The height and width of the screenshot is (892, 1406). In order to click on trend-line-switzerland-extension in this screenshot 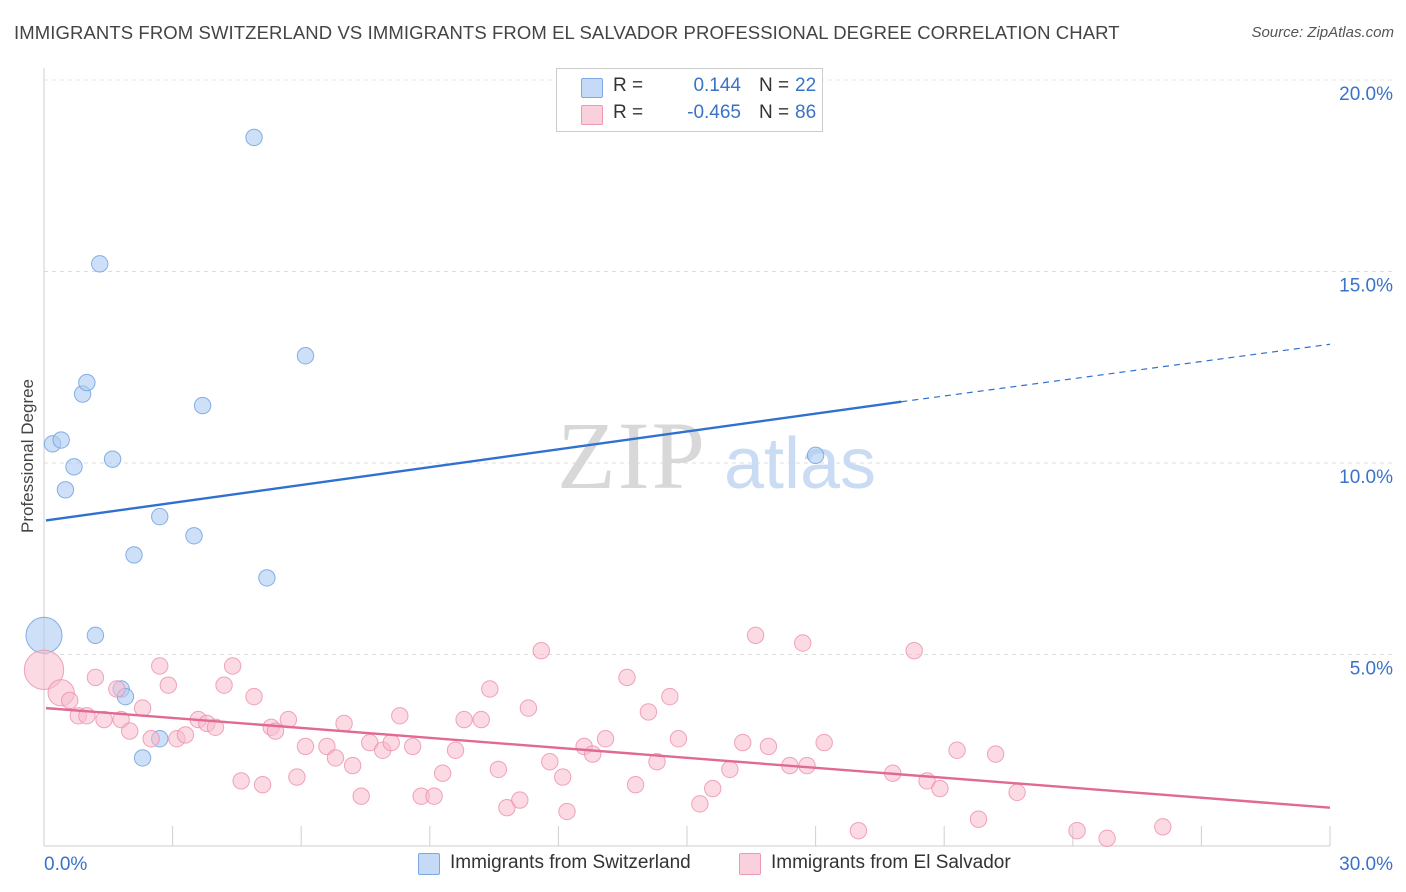, I will do `click(1116, 373)`.